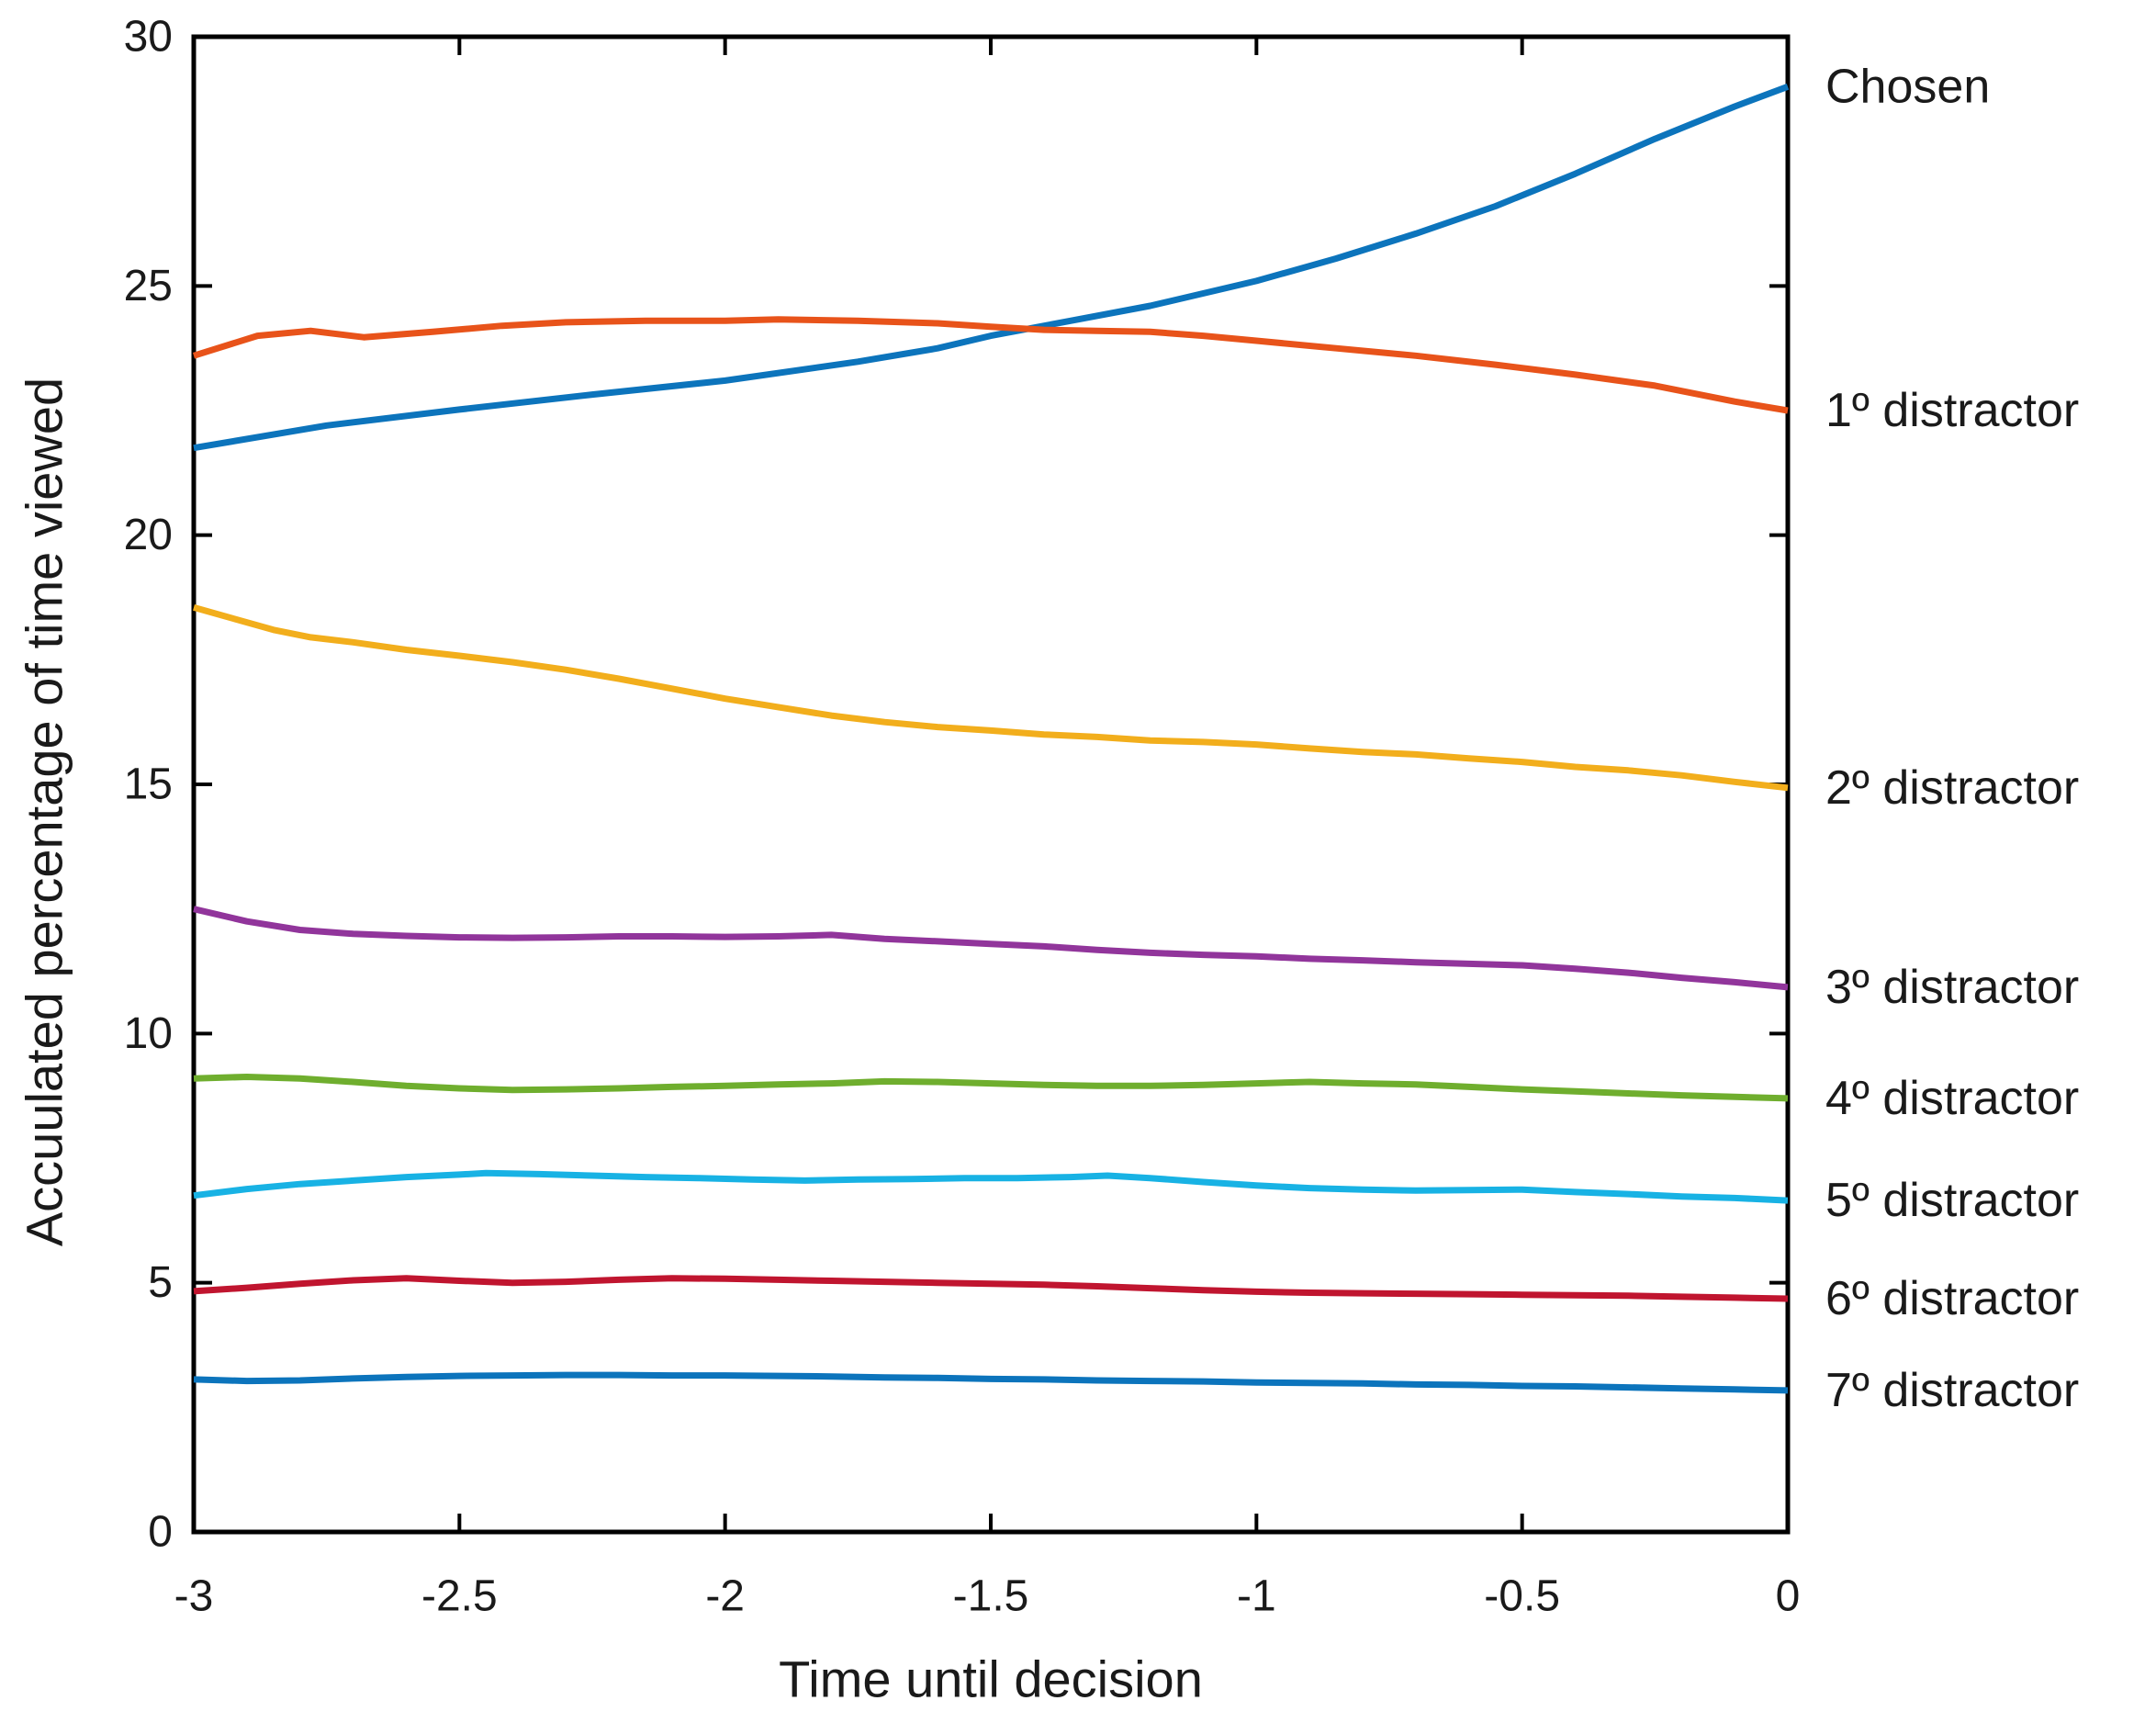 This screenshot has width=2156, height=1723. I want to click on series-label-distractor-3: 3º distractor, so click(1952, 987).